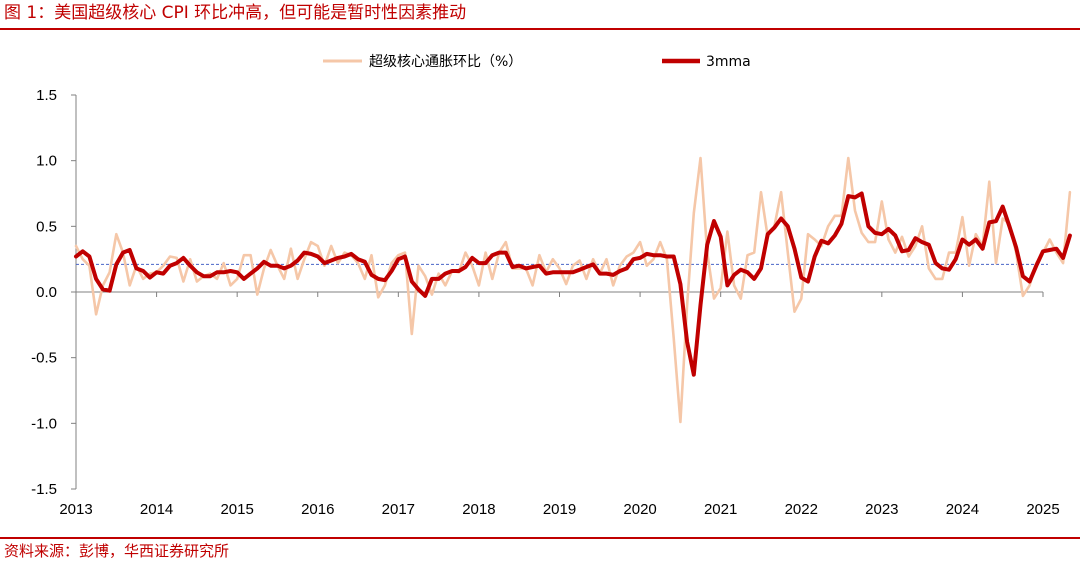 This screenshot has width=1080, height=563. I want to click on x-tick-label: 2017, so click(398, 509).